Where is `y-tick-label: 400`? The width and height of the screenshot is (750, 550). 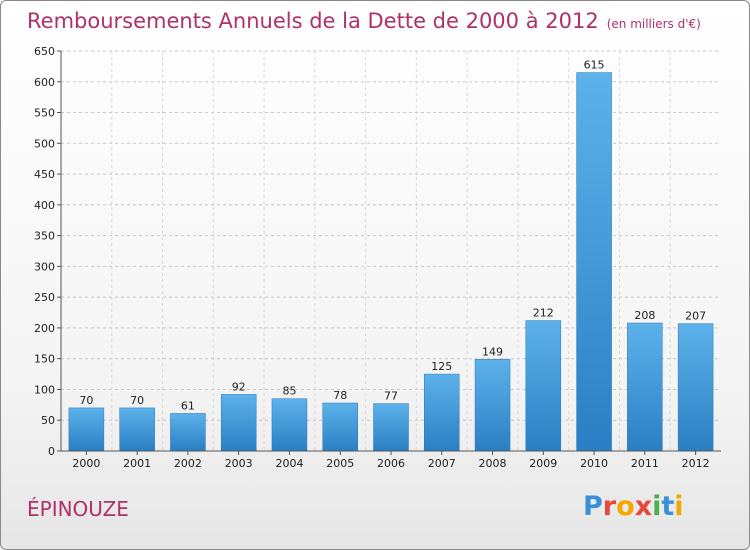 y-tick-label: 400 is located at coordinates (44, 205).